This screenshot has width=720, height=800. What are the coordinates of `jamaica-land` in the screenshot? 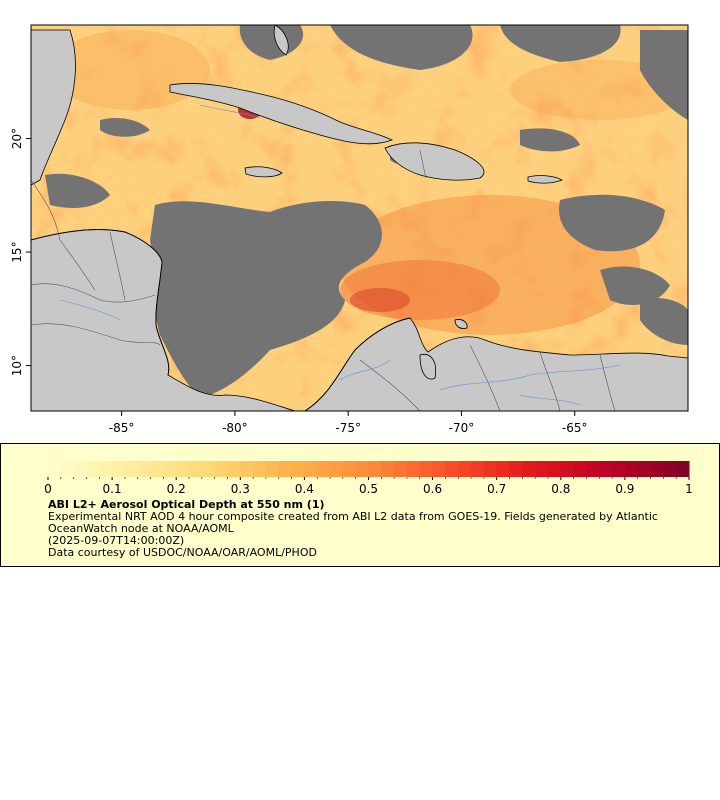 It's located at (263, 172).